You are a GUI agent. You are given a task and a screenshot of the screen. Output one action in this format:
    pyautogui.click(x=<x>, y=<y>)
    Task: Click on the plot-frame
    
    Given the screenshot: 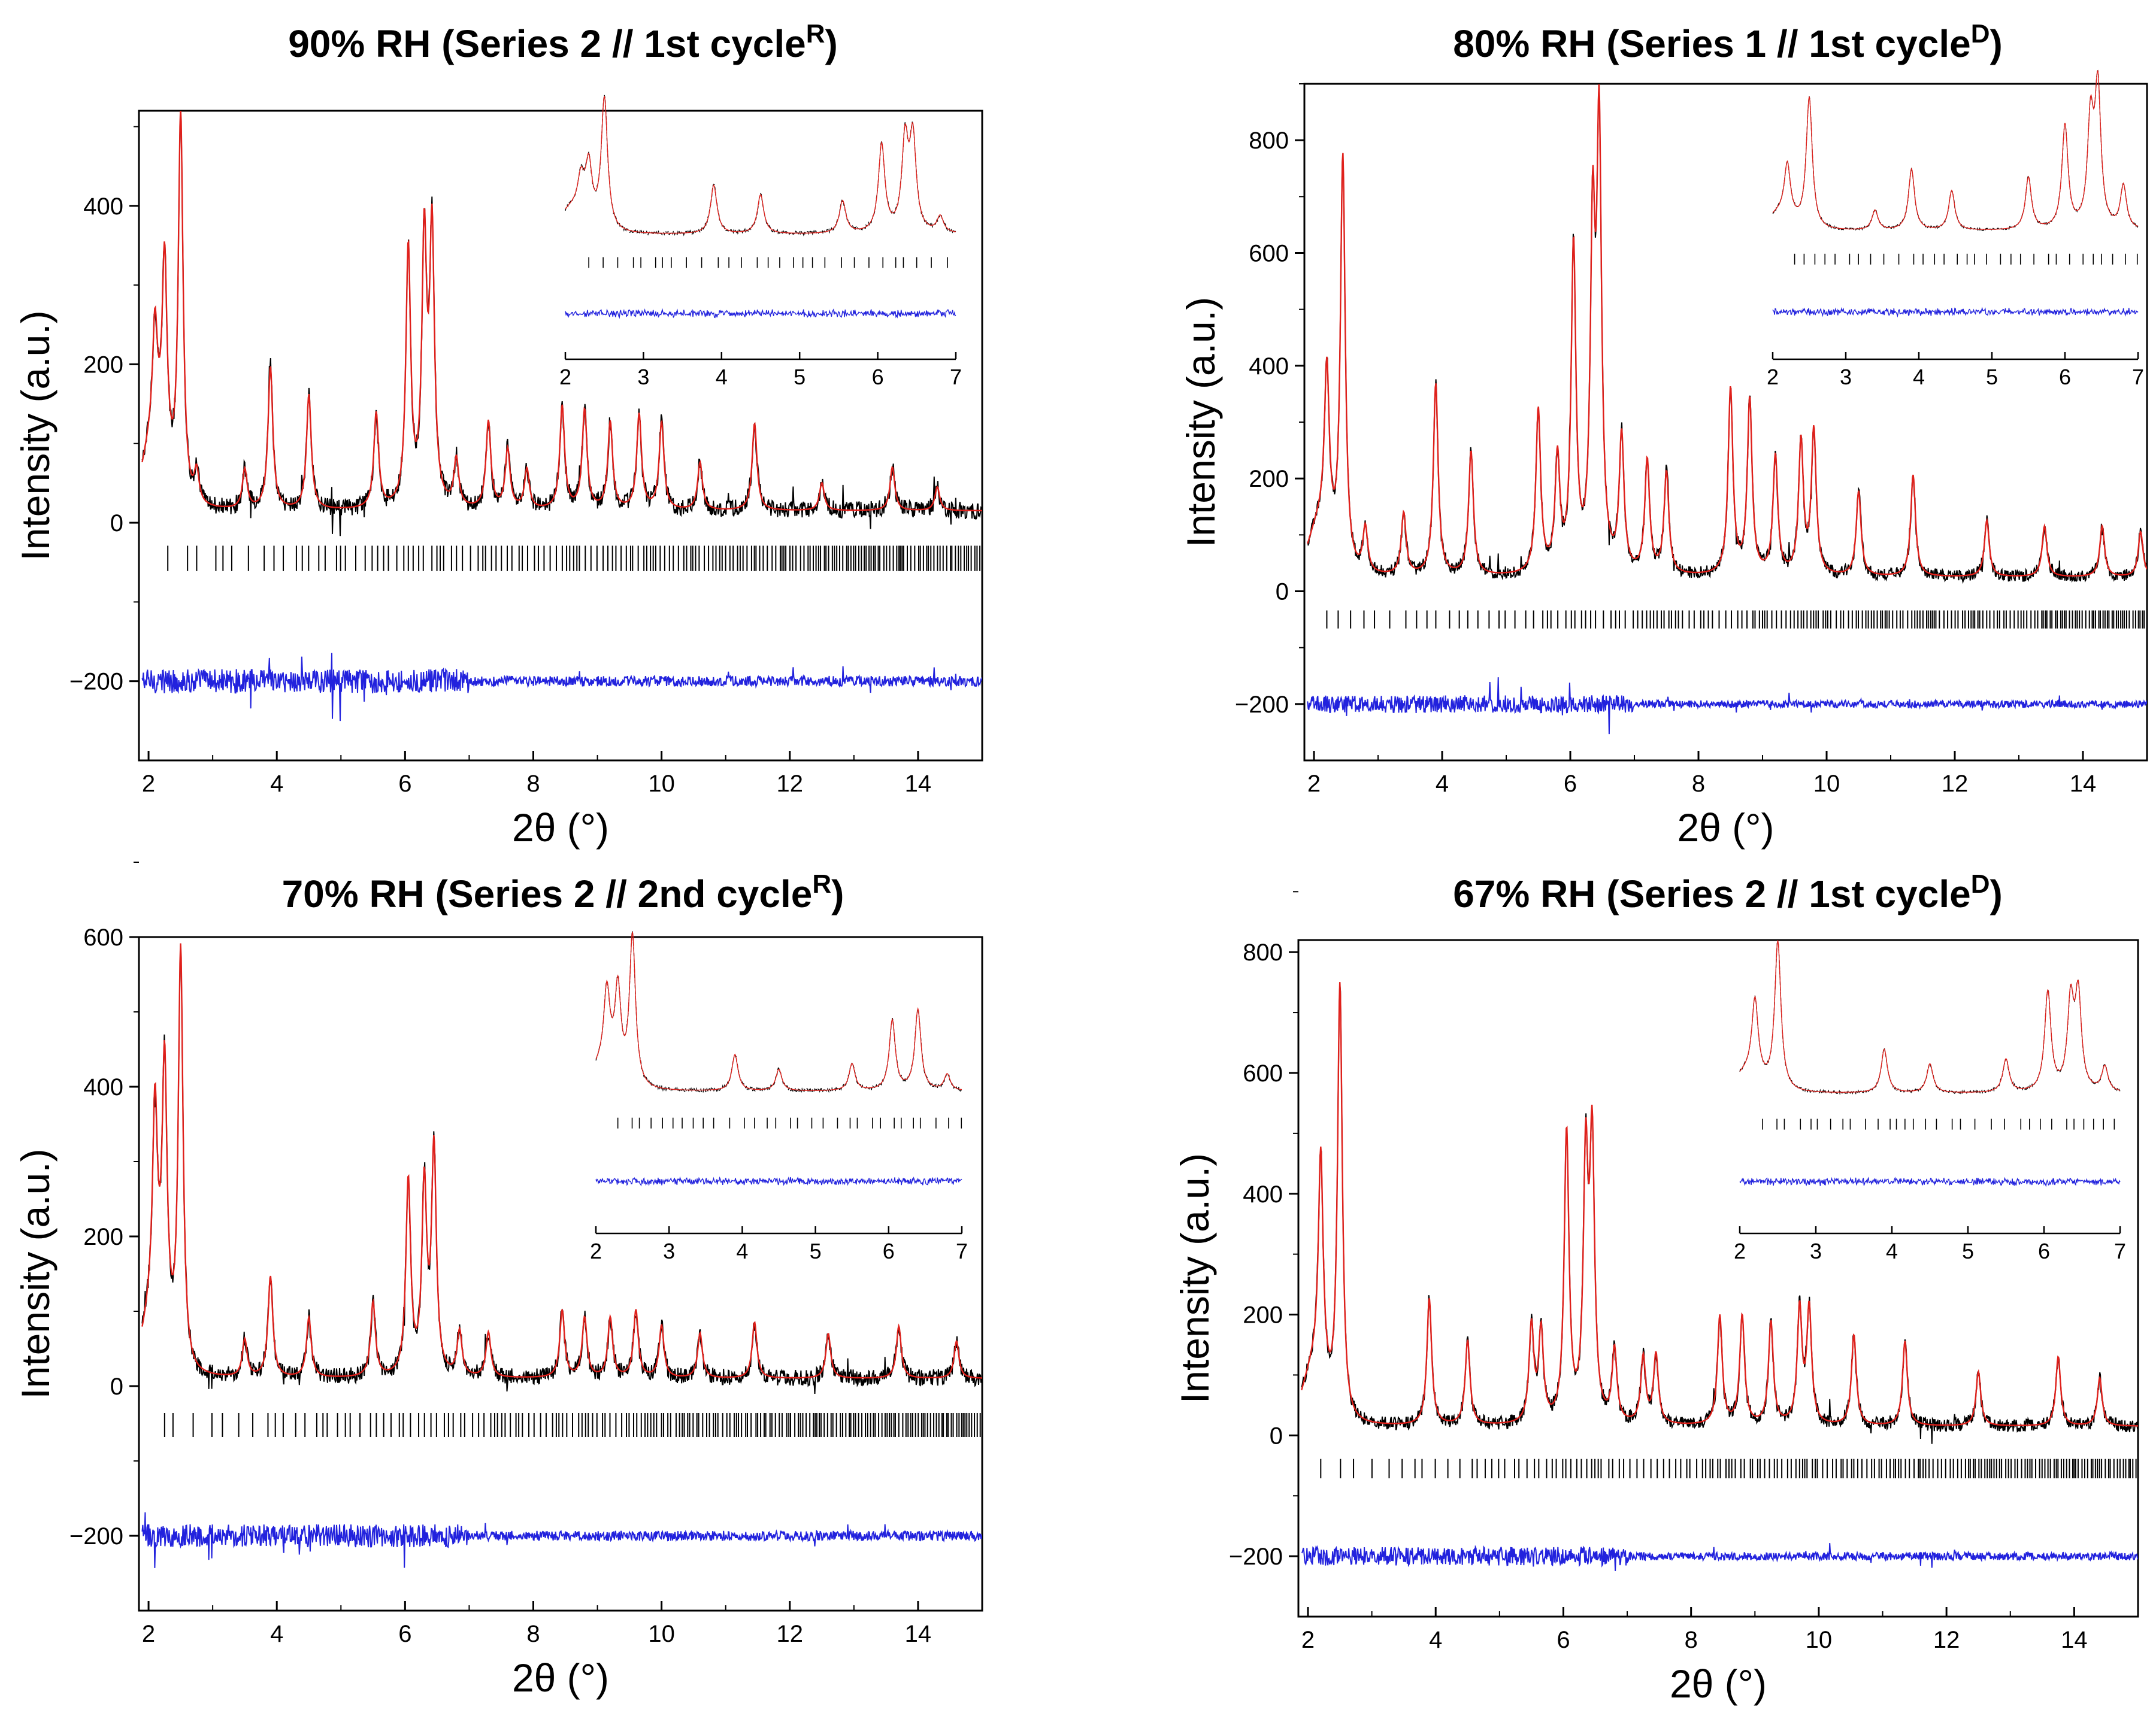 What is the action you would take?
    pyautogui.click(x=560, y=436)
    